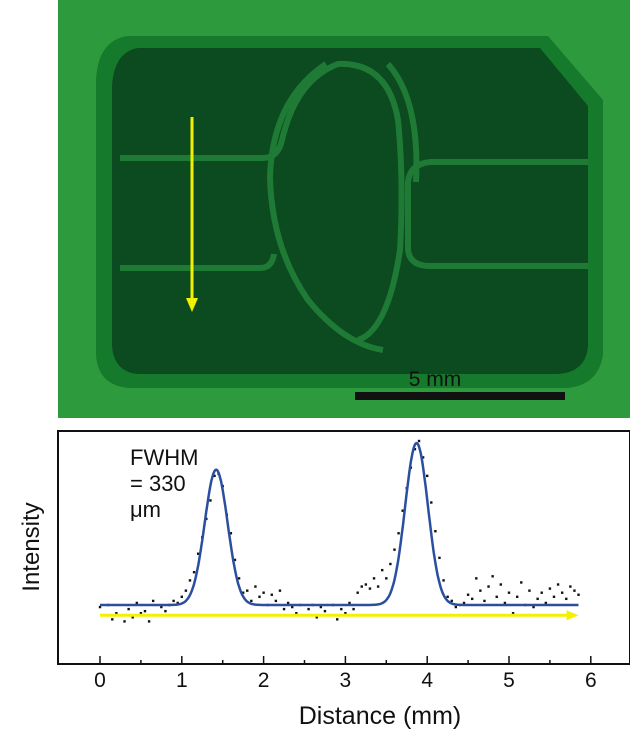  What do you see at coordinates (380, 716) in the screenshot?
I see `x-axis-label: Distance (mm)` at bounding box center [380, 716].